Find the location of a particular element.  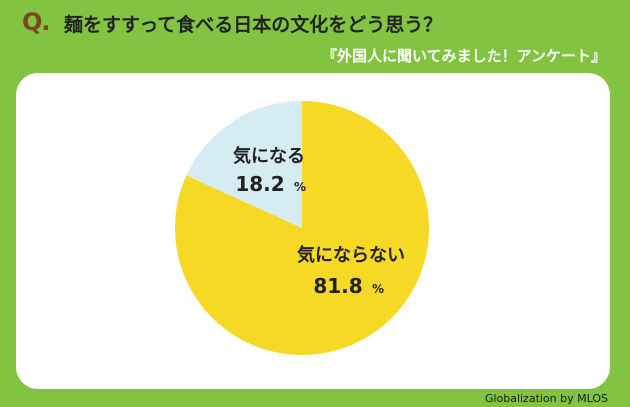

slice-unit-main: % is located at coordinates (378, 289).